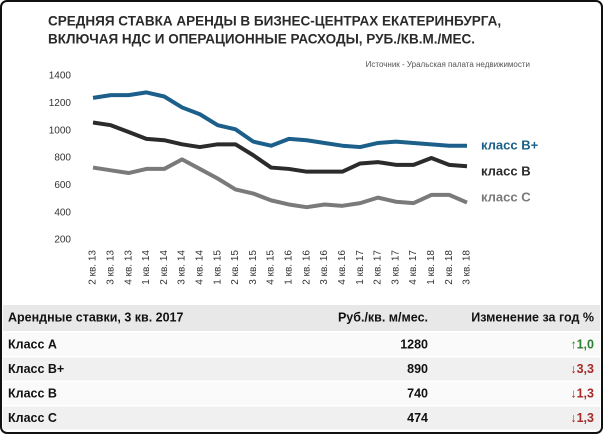 This screenshot has height=434, width=603. I want to click on row-change: ↑1,0, so click(582, 344).